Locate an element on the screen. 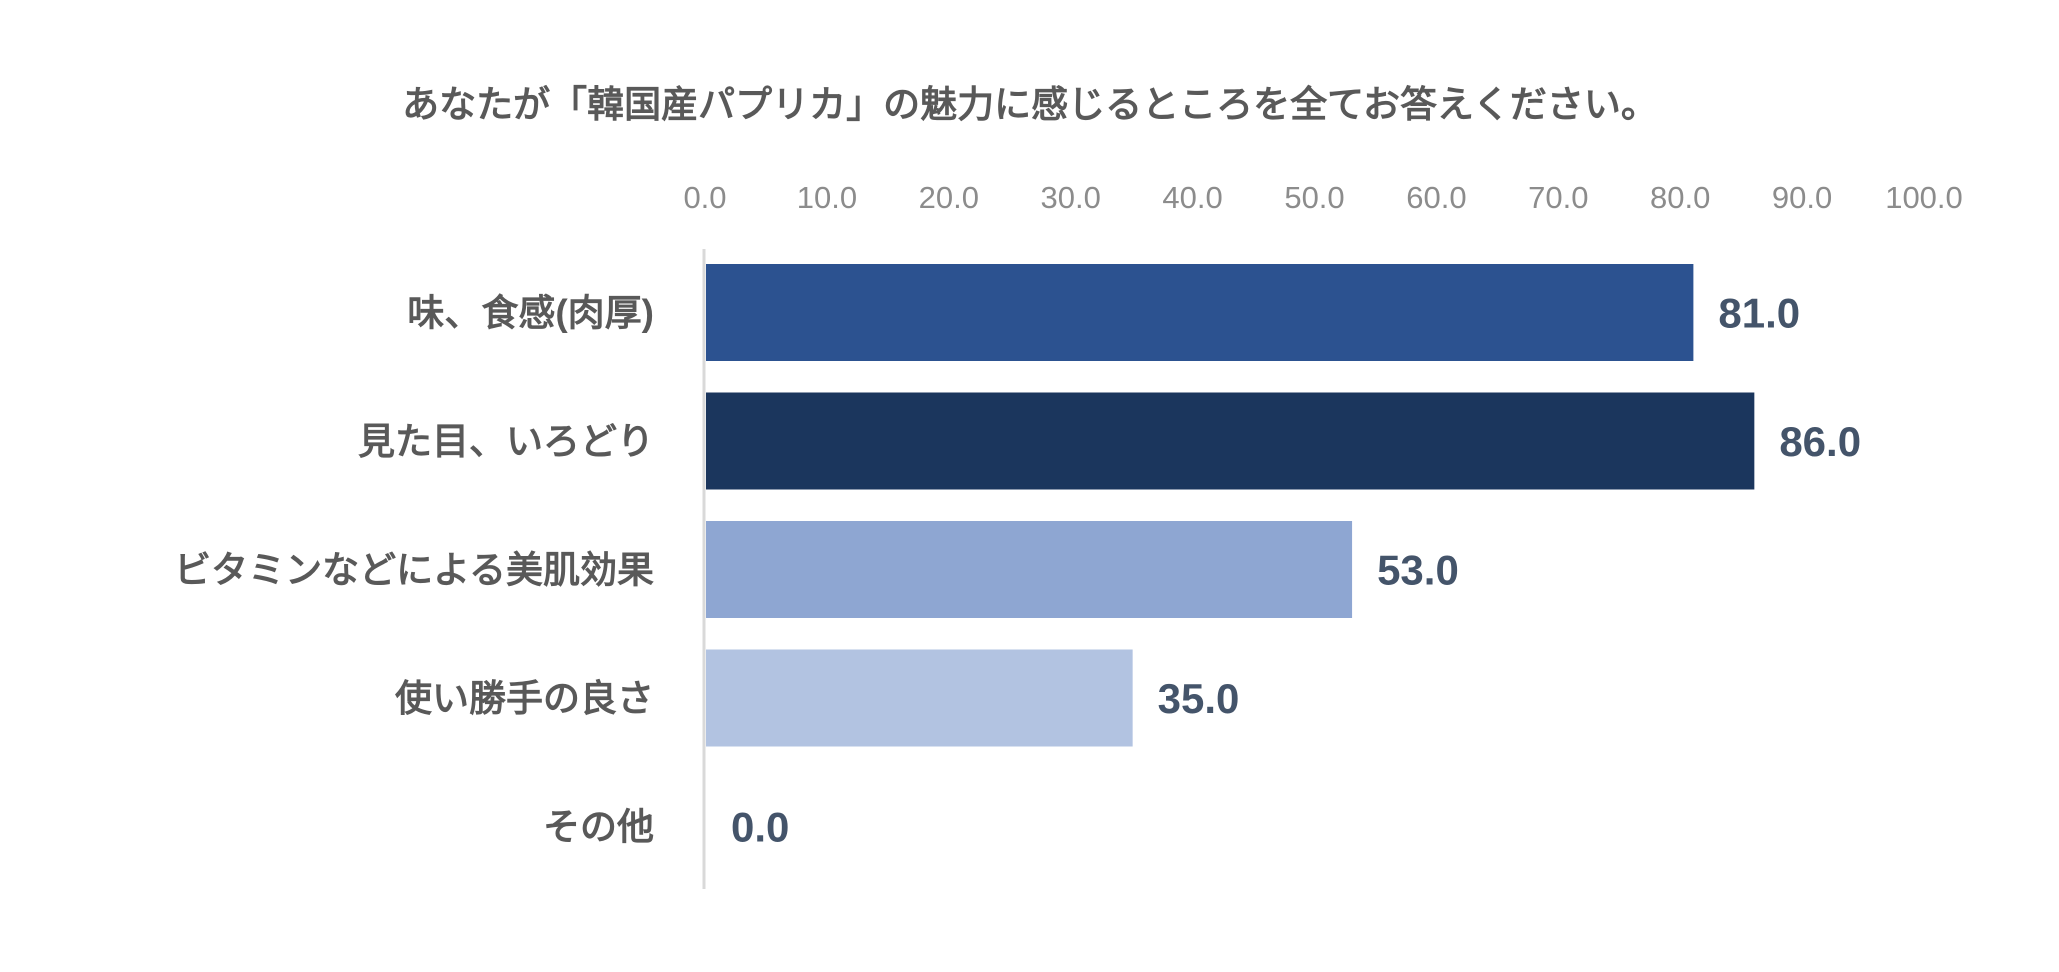 The image size is (2059, 972). value-label: 53.0 is located at coordinates (1418, 570).